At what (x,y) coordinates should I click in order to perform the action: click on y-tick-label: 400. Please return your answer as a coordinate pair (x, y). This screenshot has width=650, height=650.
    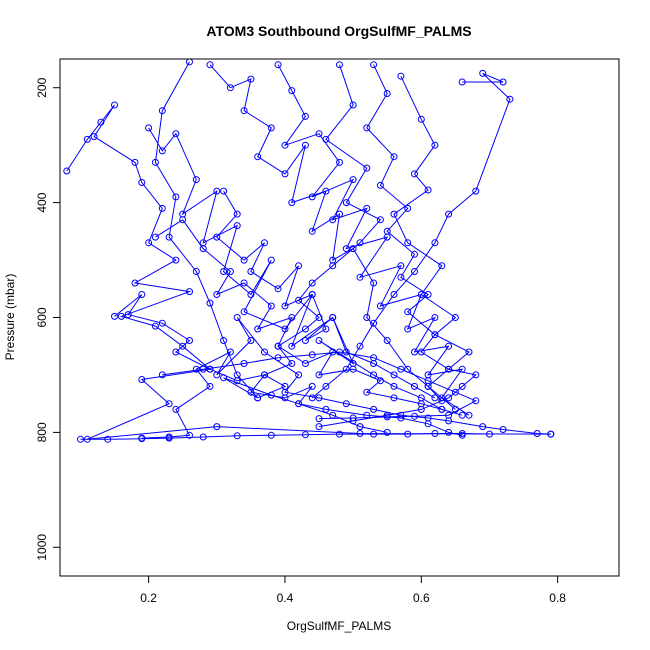
    Looking at the image, I should click on (42, 202).